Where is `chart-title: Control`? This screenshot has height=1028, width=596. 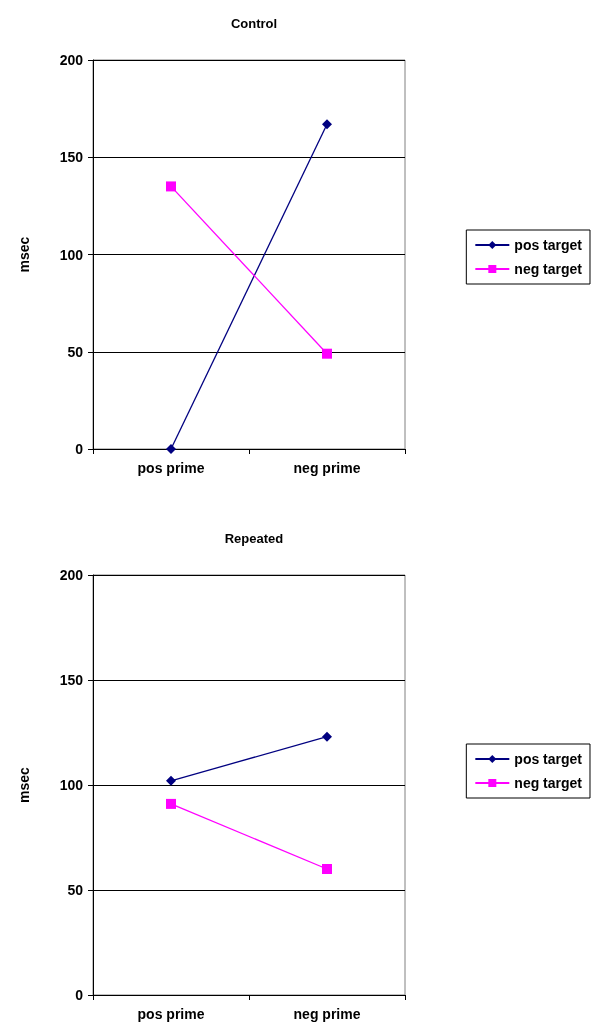 chart-title: Control is located at coordinates (254, 23).